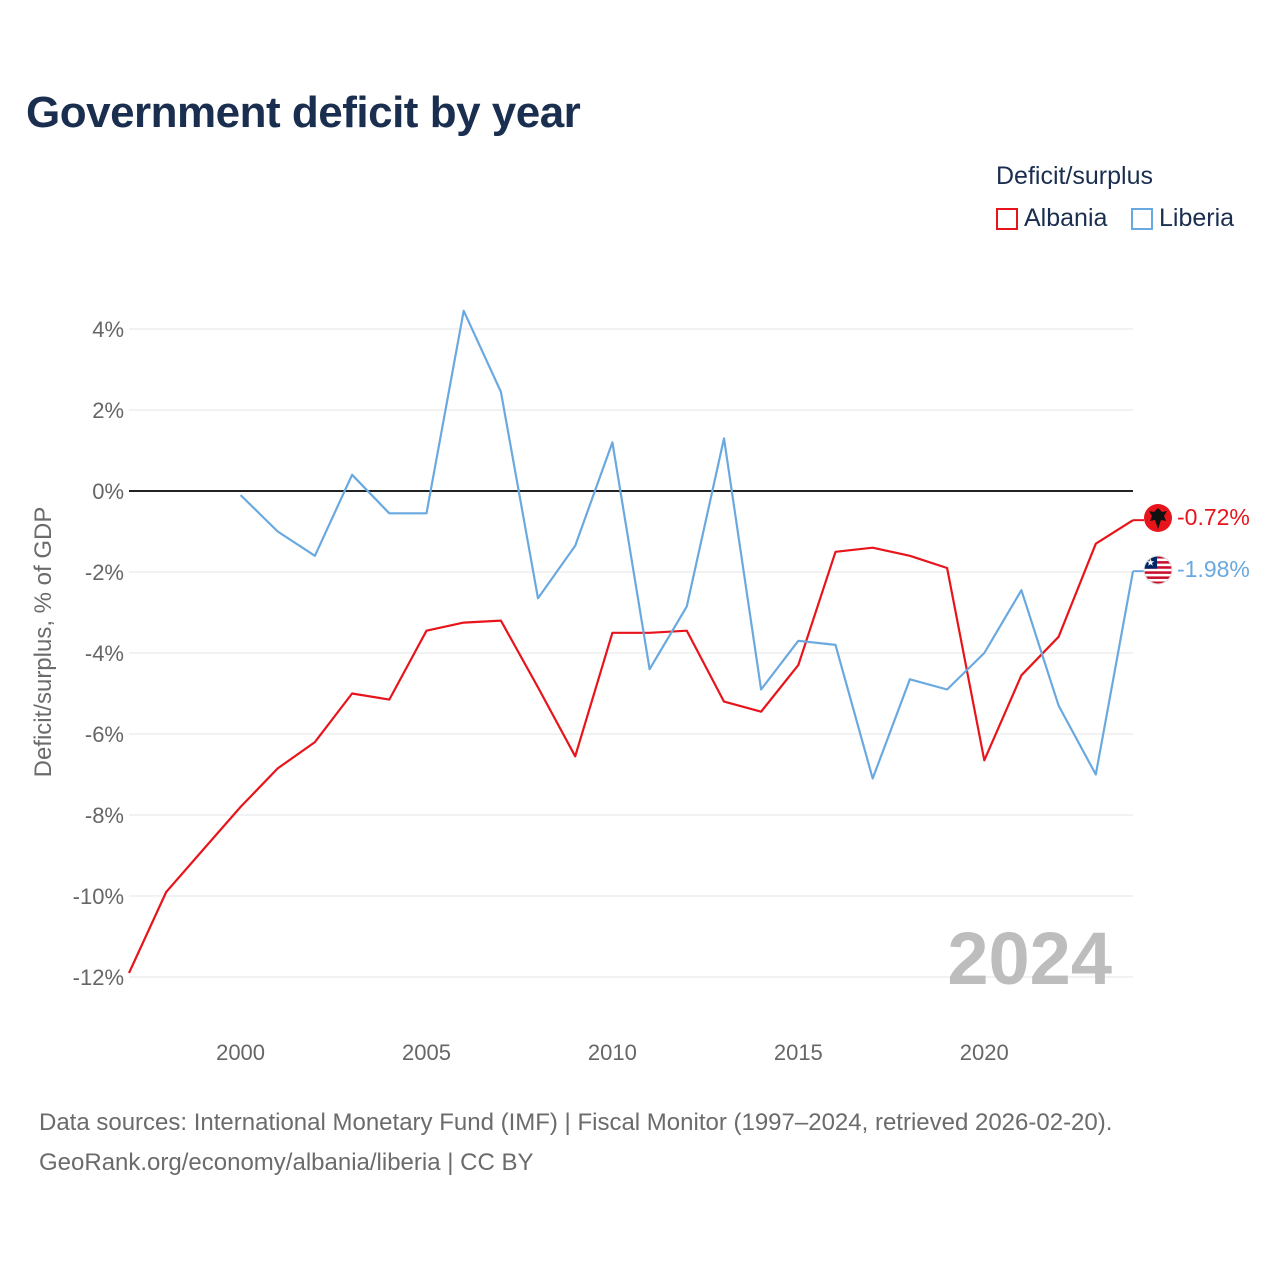  Describe the element at coordinates (1029, 958) in the screenshot. I see `year-watermark: 2024` at that location.